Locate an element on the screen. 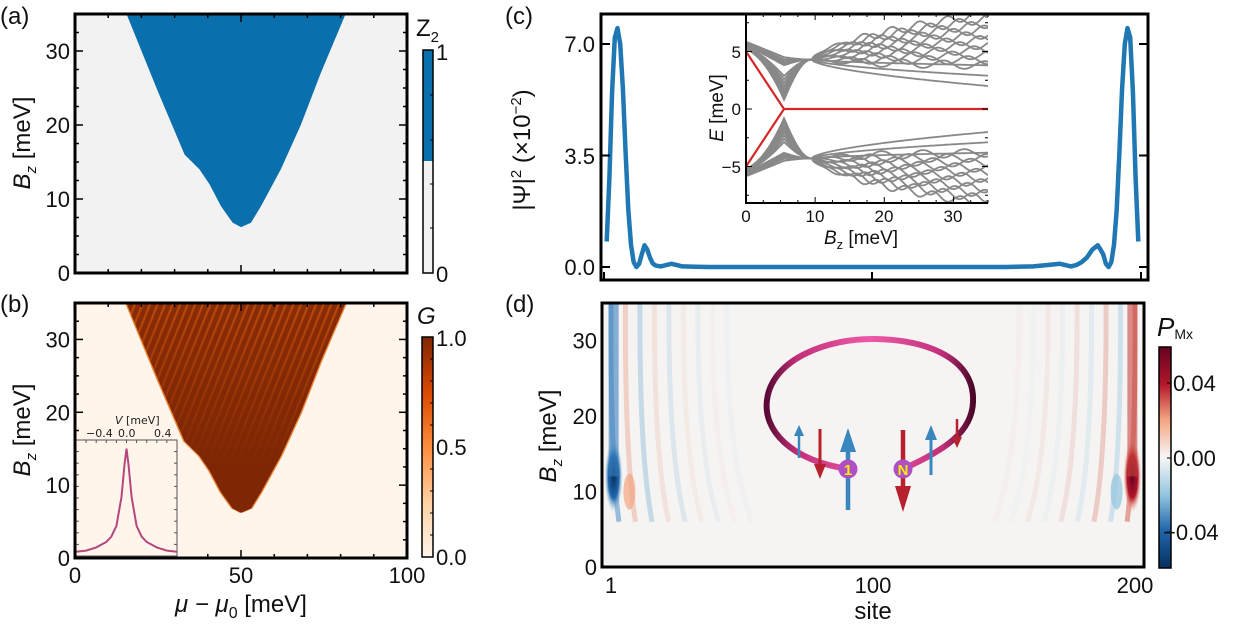 Image resolution: width=1240 pixels, height=628 pixels. panel-d-label: (d) is located at coordinates (519, 304).